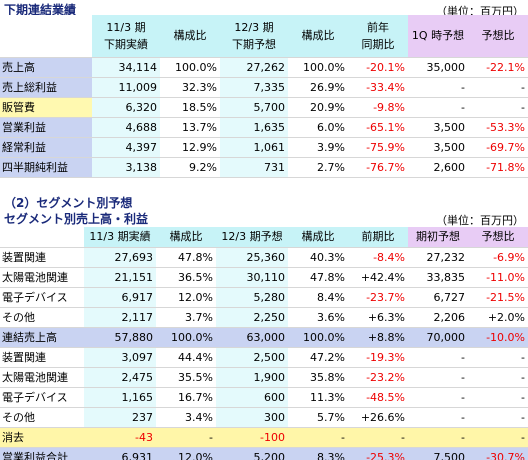 The height and width of the screenshot is (460, 528). Describe the element at coordinates (186, 417) in the screenshot. I see `table-cell: 3.4%` at that location.